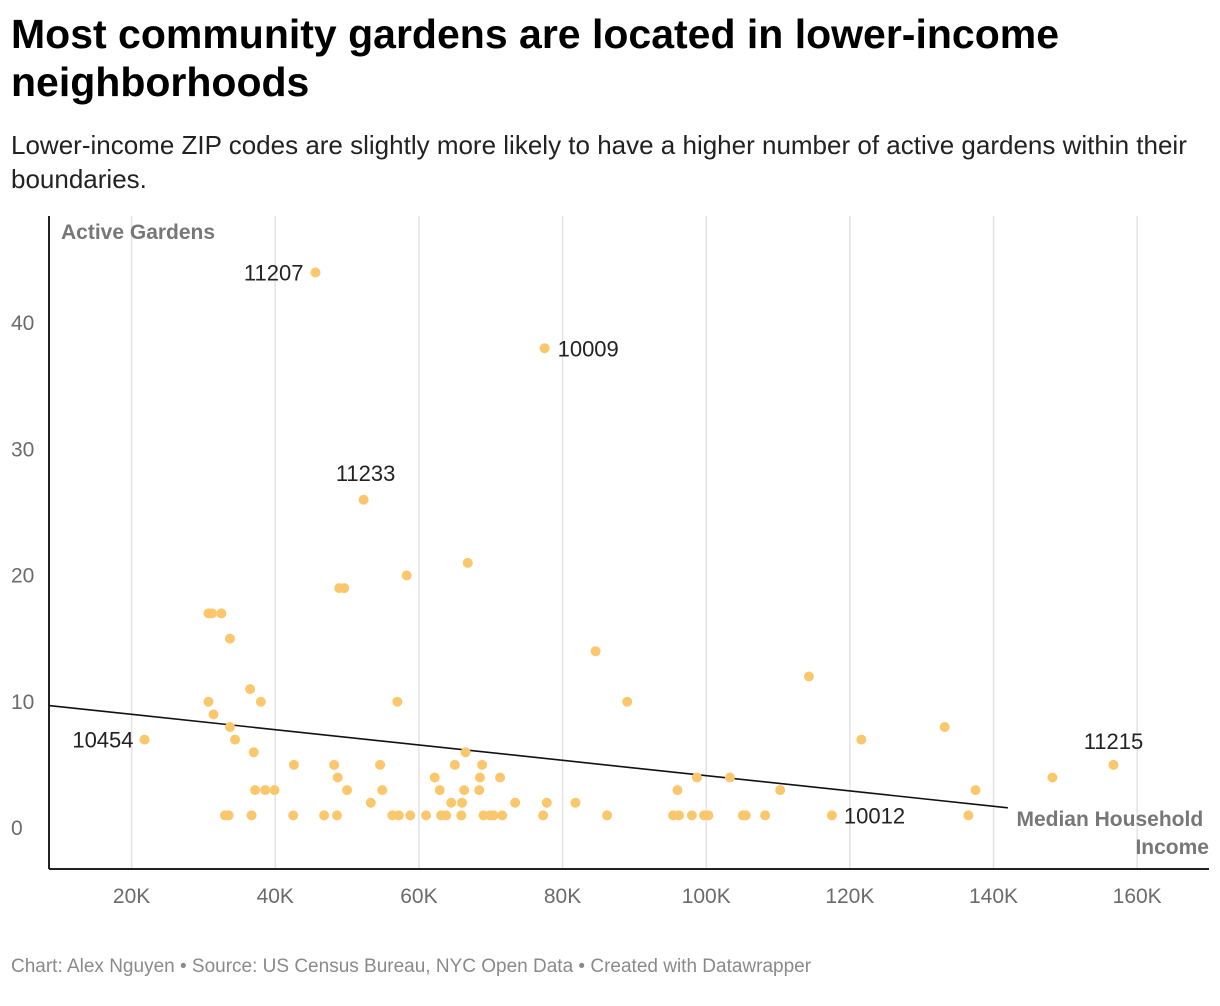 The height and width of the screenshot is (1006, 1220). Describe the element at coordinates (562, 896) in the screenshot. I see `x-tick-label: 80K` at that location.